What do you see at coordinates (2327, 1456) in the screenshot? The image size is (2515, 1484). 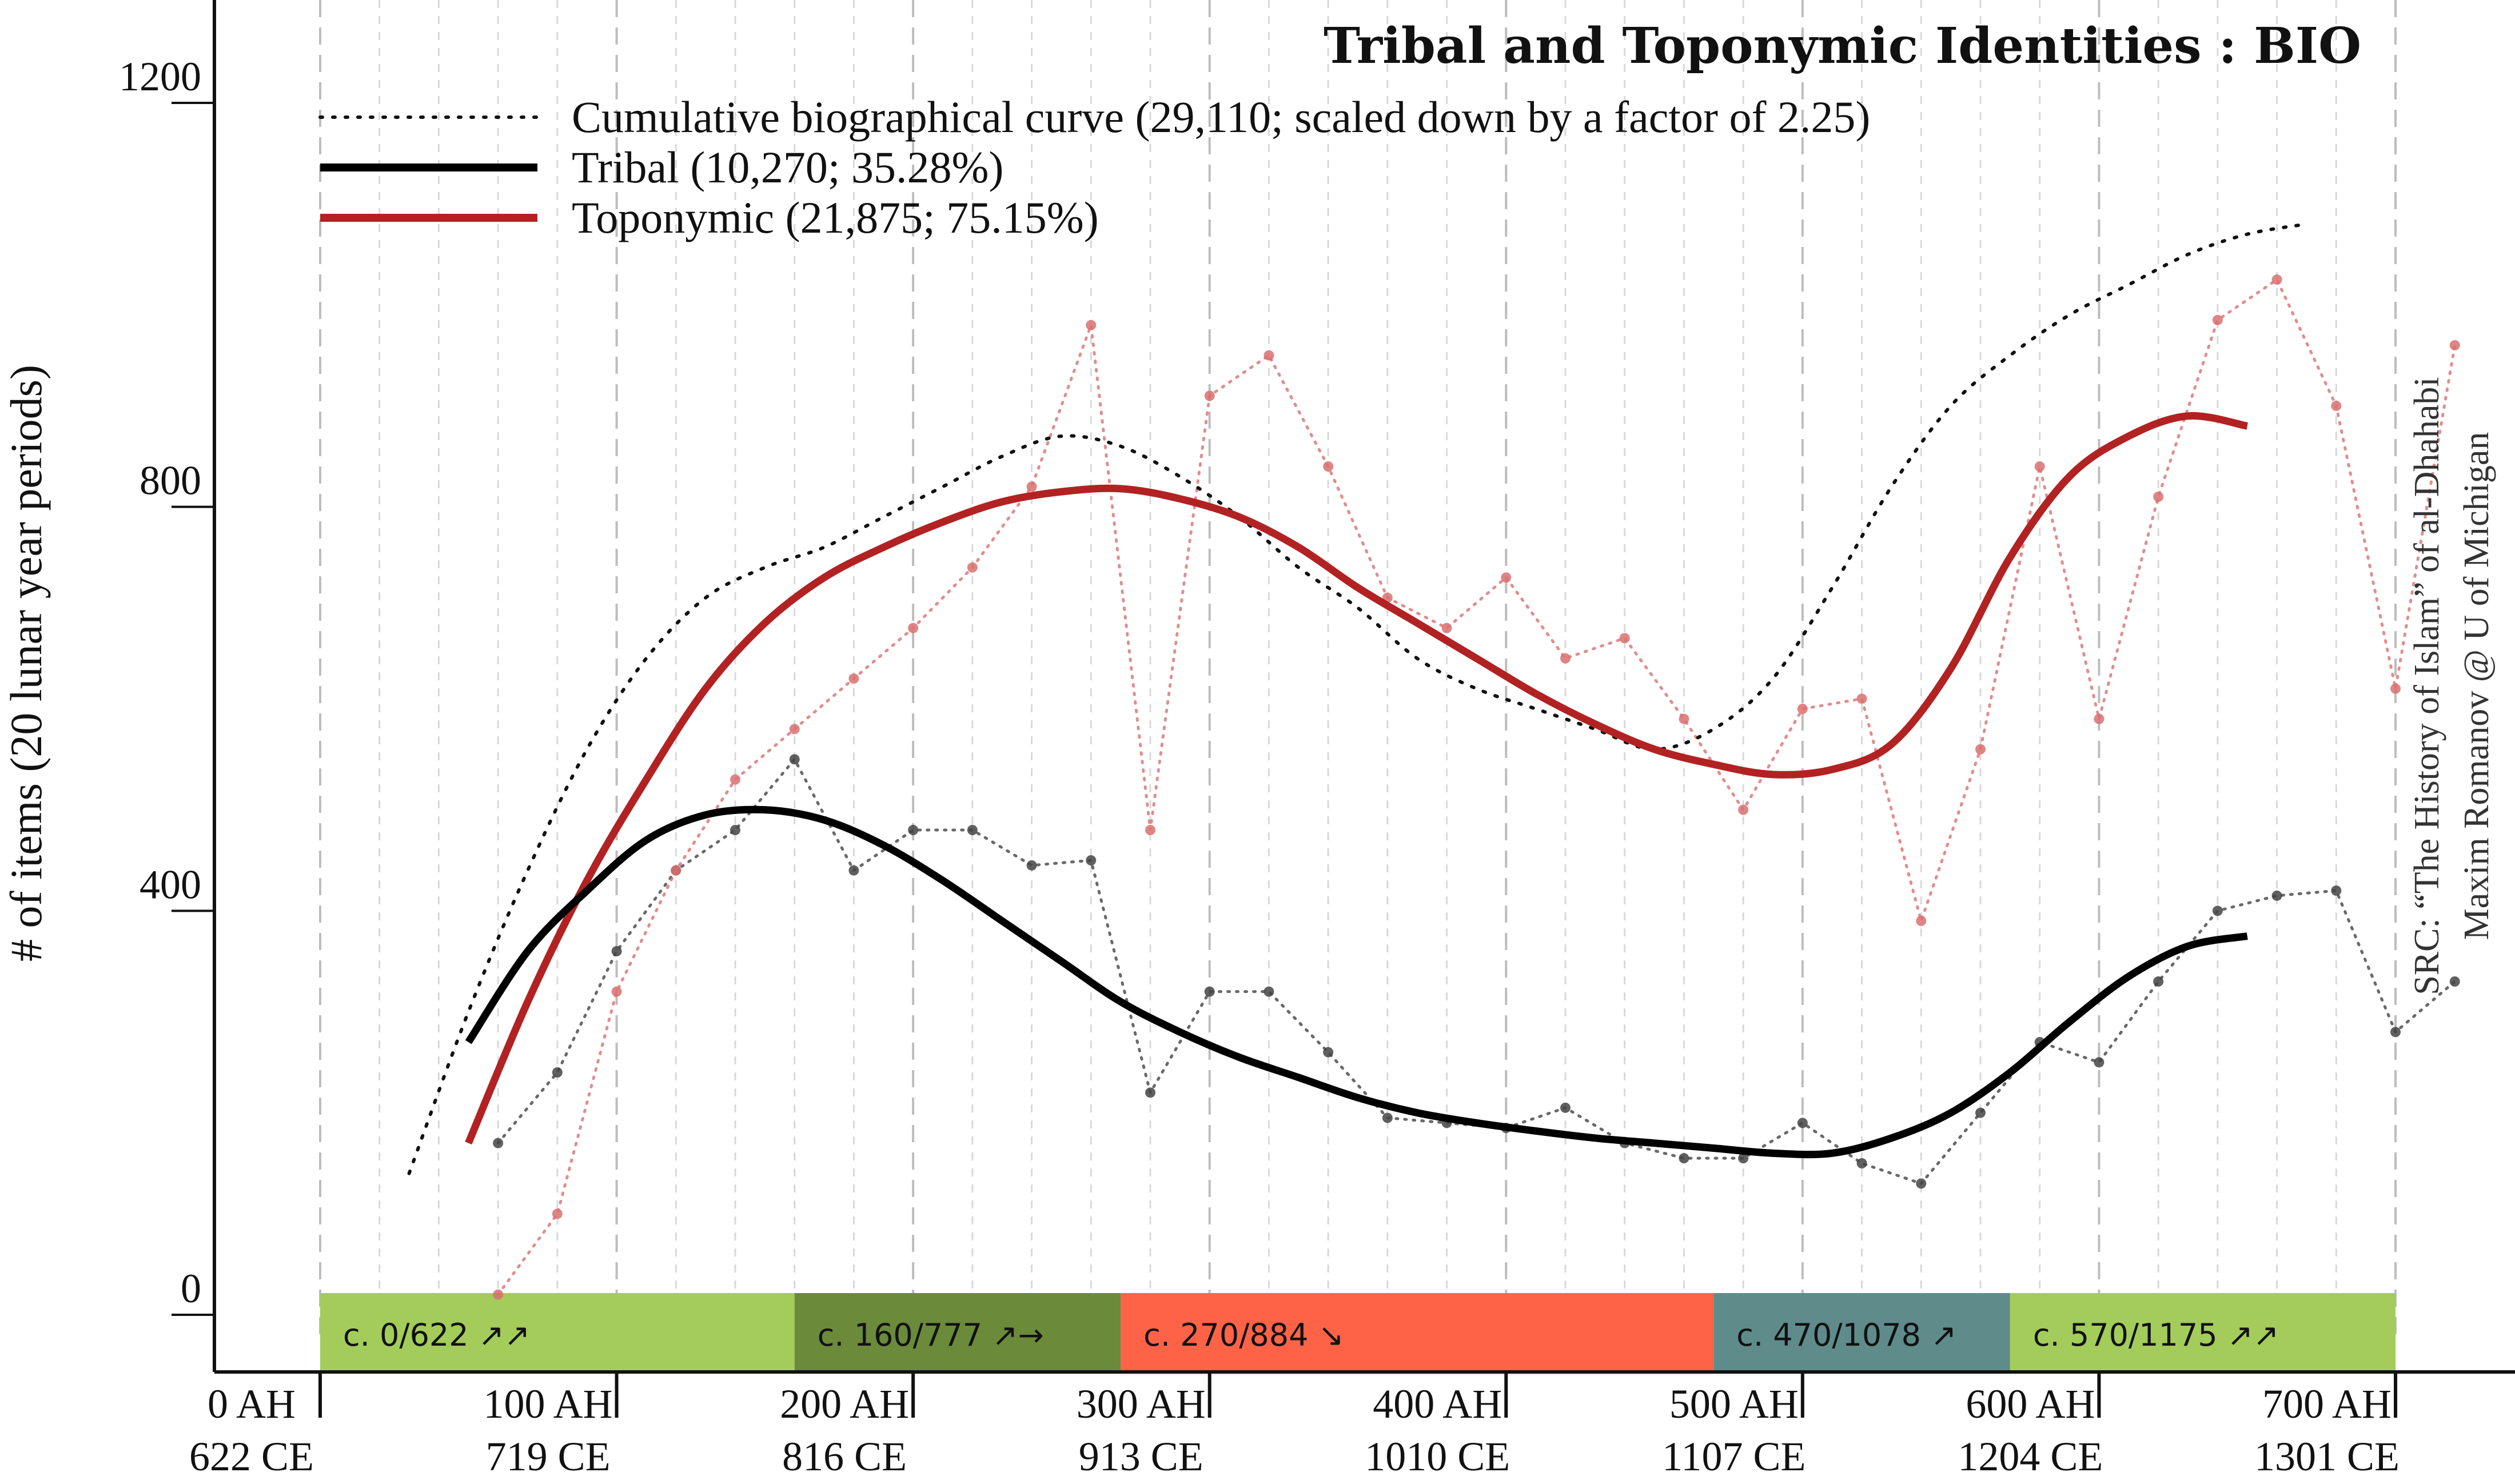 I see `x-tick-label-ce: 1301 CE` at bounding box center [2327, 1456].